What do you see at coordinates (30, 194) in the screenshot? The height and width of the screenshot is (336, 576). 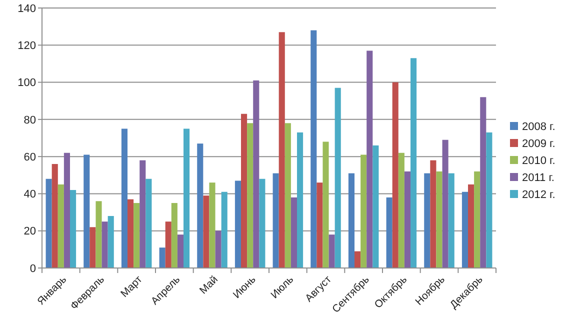 I see `y-tick-label: 40` at bounding box center [30, 194].